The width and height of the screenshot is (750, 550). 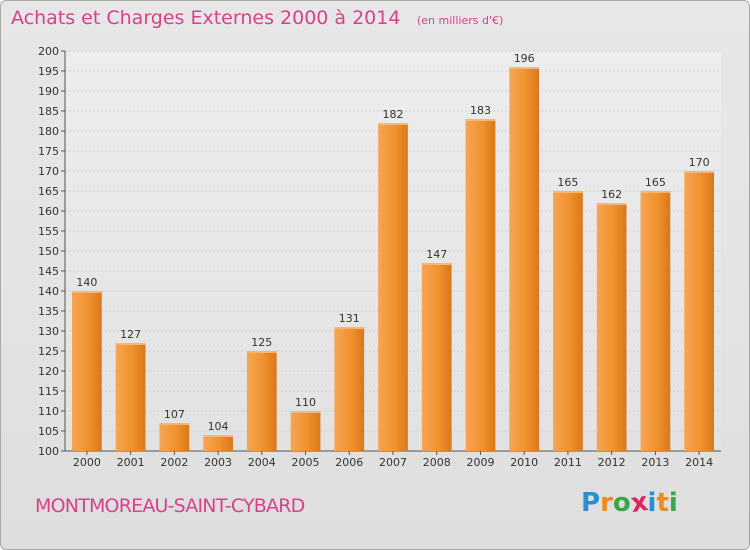 What do you see at coordinates (48, 351) in the screenshot?
I see `y-tick-label: 125` at bounding box center [48, 351].